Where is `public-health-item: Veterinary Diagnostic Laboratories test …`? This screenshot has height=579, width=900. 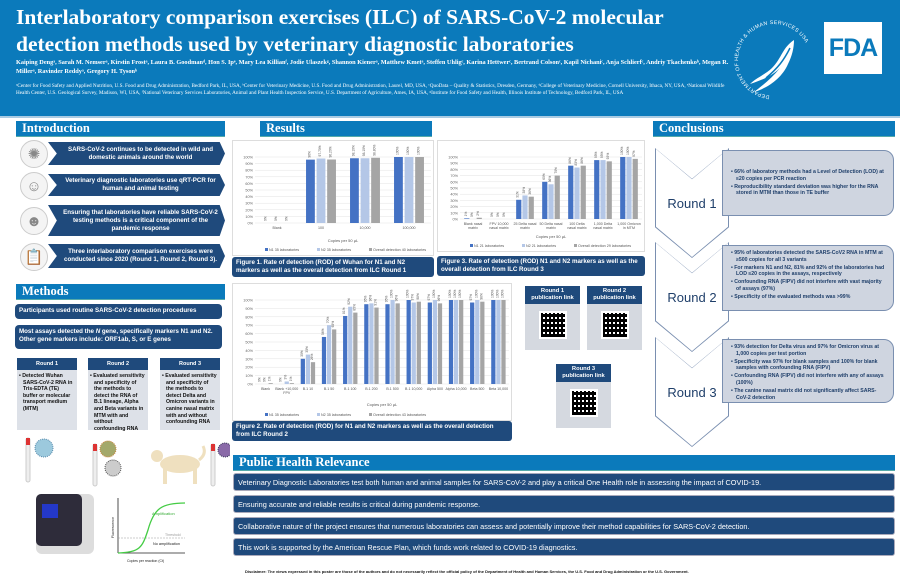 public-health-item: Veterinary Diagnostic Laboratories test … is located at coordinates (564, 482).